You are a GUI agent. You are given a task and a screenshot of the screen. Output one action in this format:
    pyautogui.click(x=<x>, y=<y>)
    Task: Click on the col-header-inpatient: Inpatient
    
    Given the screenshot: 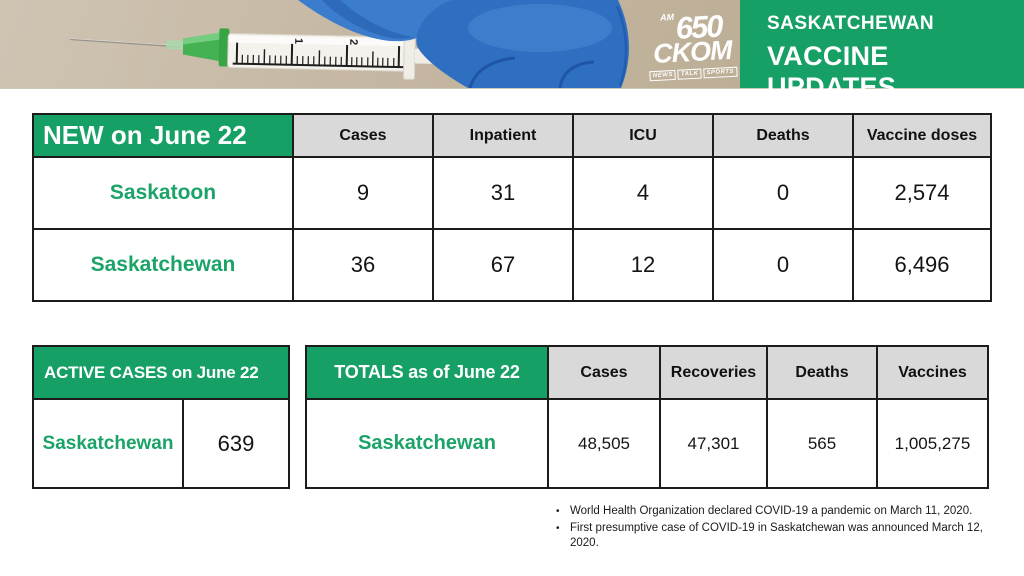 What is the action you would take?
    pyautogui.click(x=503, y=135)
    